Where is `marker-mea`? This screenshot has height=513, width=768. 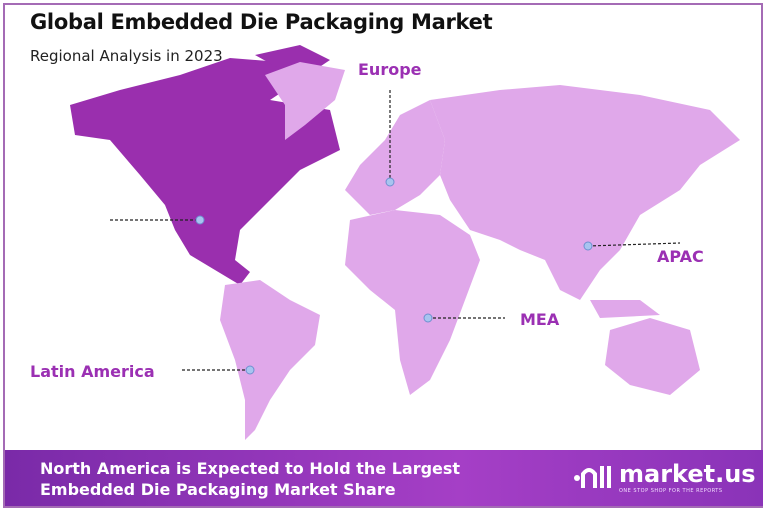 marker-mea is located at coordinates (428, 318).